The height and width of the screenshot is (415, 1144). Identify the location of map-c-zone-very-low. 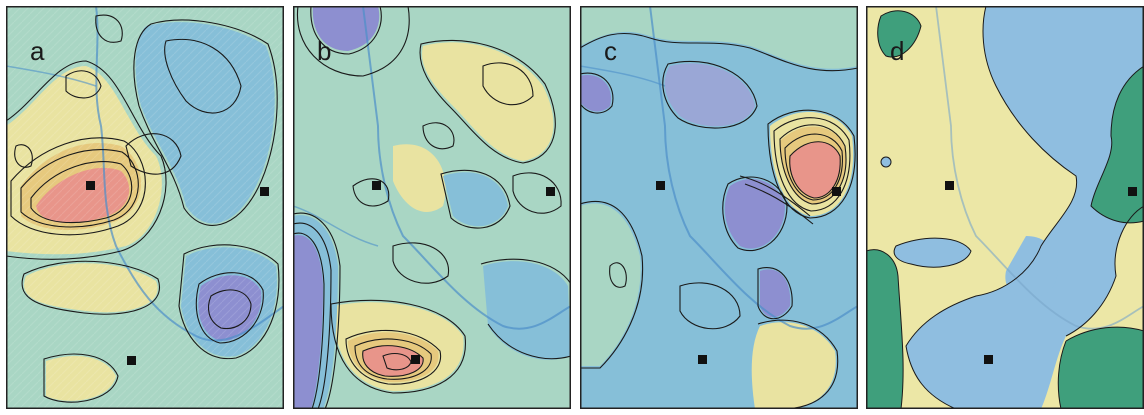
(754, 213).